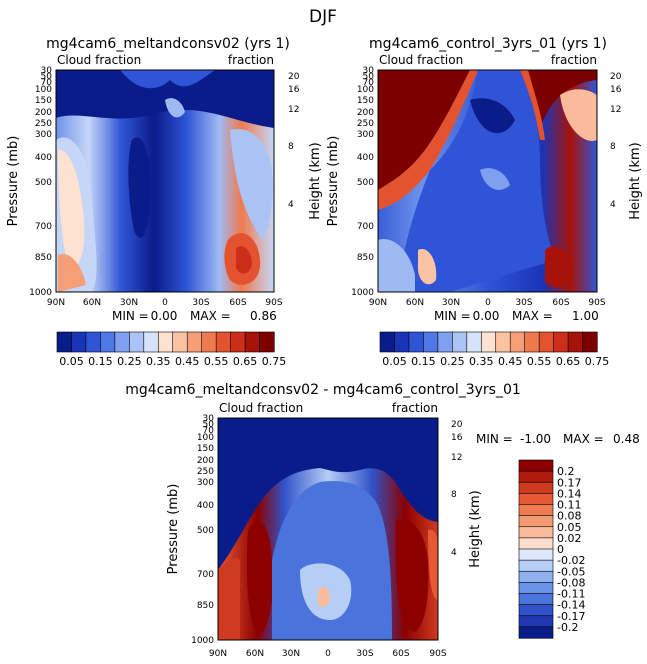  I want to click on panel-1-ytick-1000: 1000, so click(40, 293).